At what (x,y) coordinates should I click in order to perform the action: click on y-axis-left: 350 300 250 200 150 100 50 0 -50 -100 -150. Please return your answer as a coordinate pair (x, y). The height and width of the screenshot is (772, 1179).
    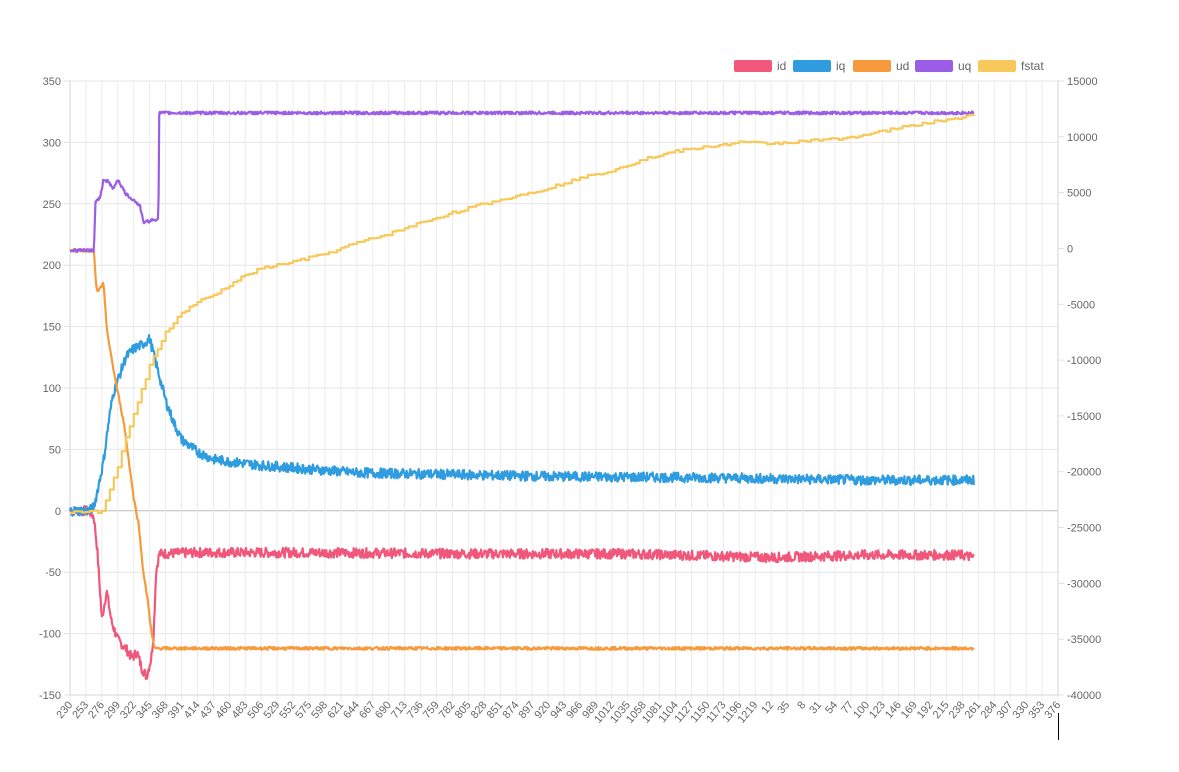
    Looking at the image, I should click on (54, 389).